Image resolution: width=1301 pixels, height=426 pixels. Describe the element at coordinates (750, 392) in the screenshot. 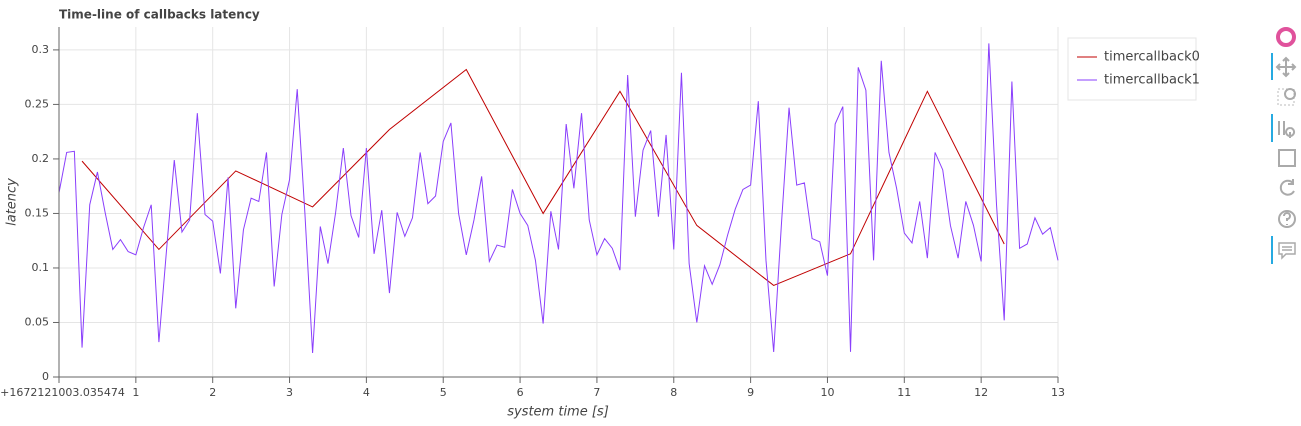

I see `x-tick-label: 9` at that location.